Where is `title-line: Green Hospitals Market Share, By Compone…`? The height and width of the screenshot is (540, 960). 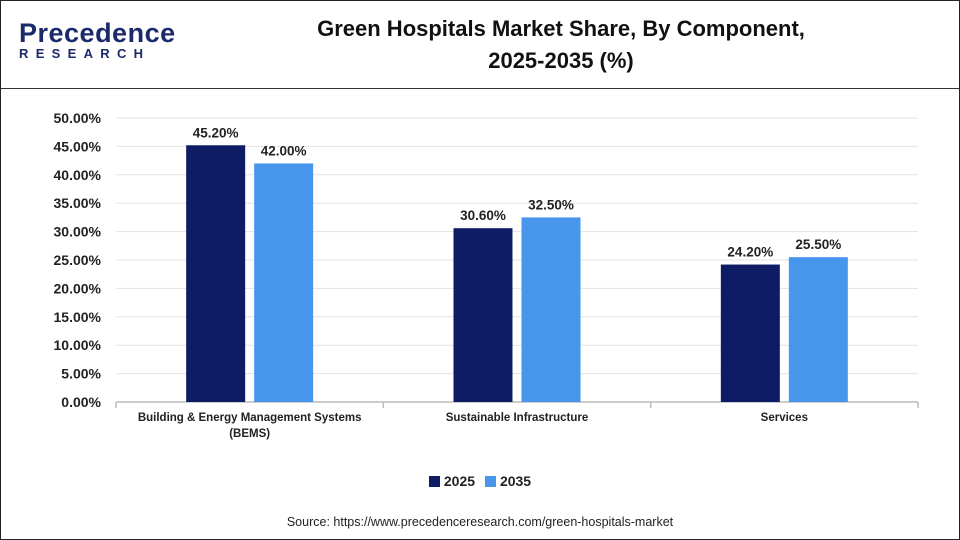 title-line: Green Hospitals Market Share, By Compone… is located at coordinates (561, 28).